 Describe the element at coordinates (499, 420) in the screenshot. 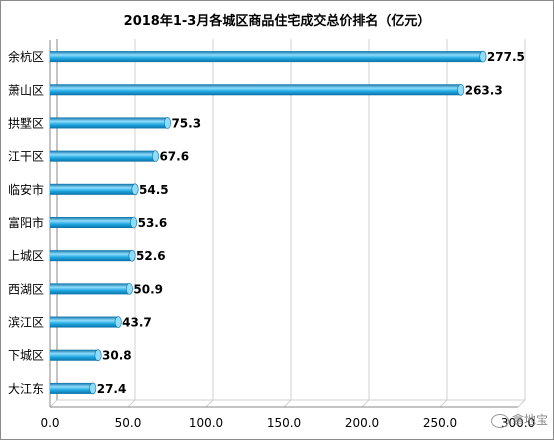

I see `wechat-icon` at that location.